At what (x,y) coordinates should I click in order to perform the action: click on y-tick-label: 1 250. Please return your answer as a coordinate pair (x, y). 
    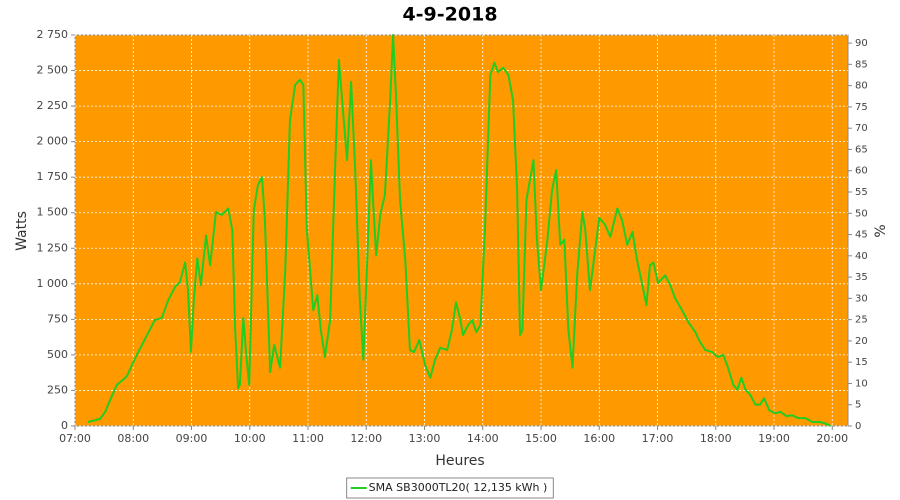
    Looking at the image, I should click on (53, 247).